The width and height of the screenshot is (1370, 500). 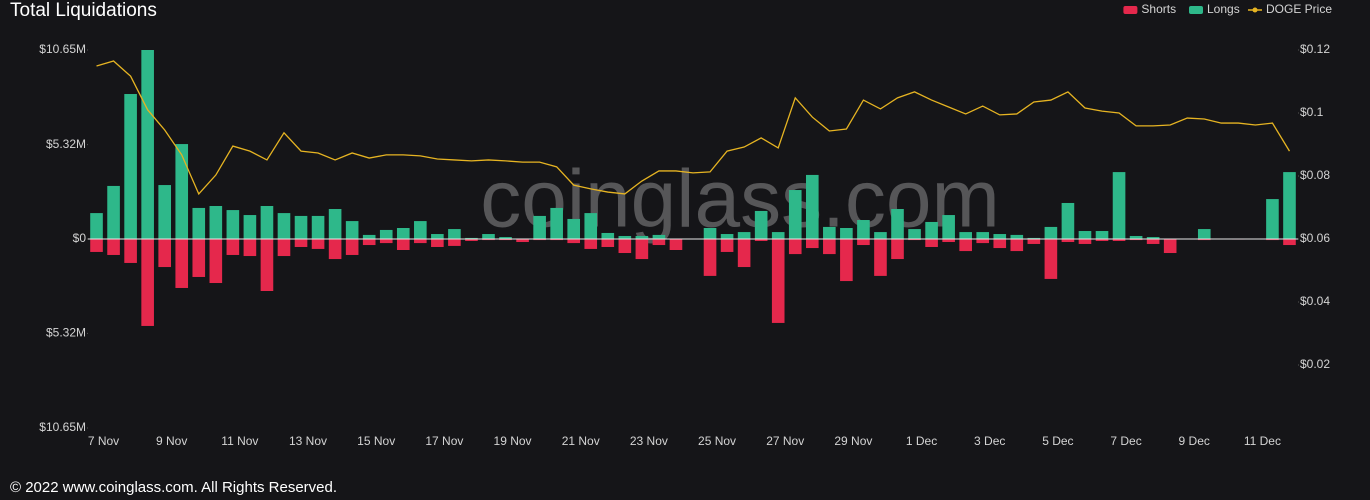 What do you see at coordinates (83, 10) in the screenshot?
I see `chart-title: Total Liquidations` at bounding box center [83, 10].